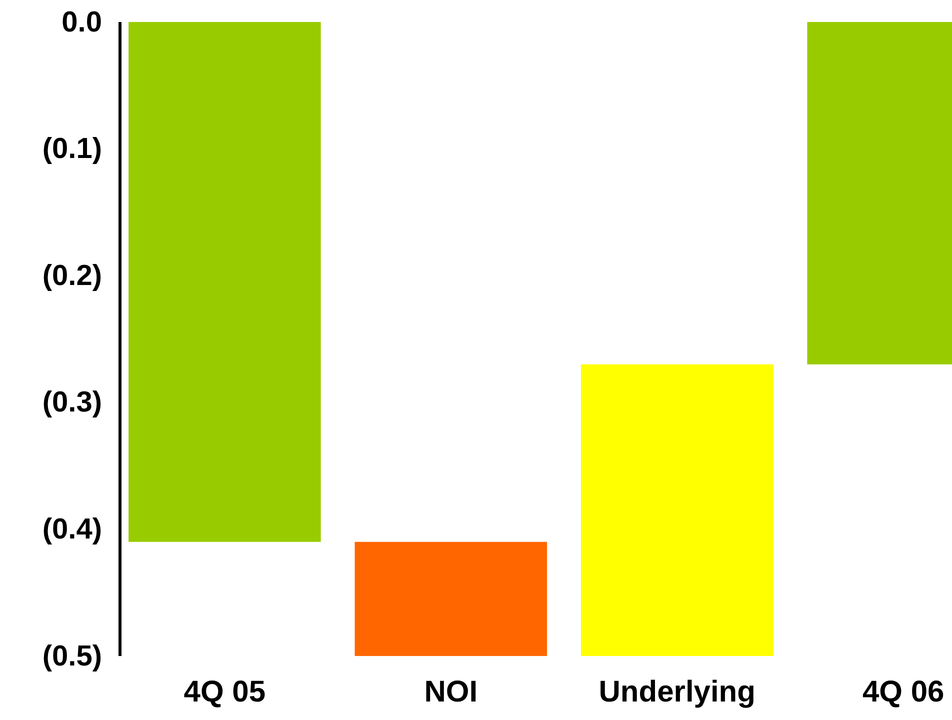  I want to click on y-tick-label: (0.4), so click(72, 529).